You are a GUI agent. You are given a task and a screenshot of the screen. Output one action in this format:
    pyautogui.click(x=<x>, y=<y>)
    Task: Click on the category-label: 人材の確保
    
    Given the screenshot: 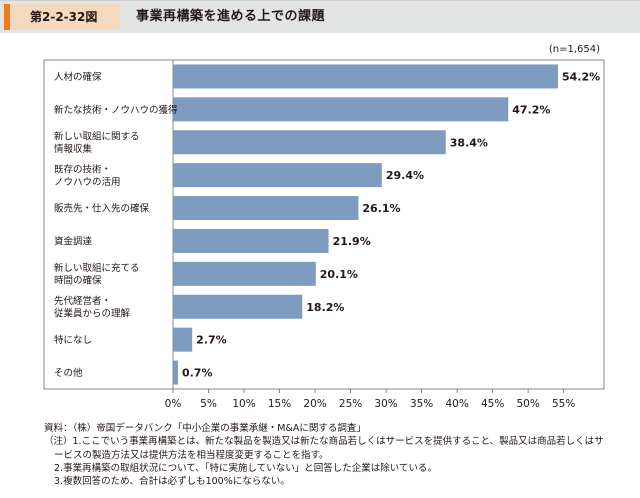 What is the action you would take?
    pyautogui.click(x=78, y=77)
    